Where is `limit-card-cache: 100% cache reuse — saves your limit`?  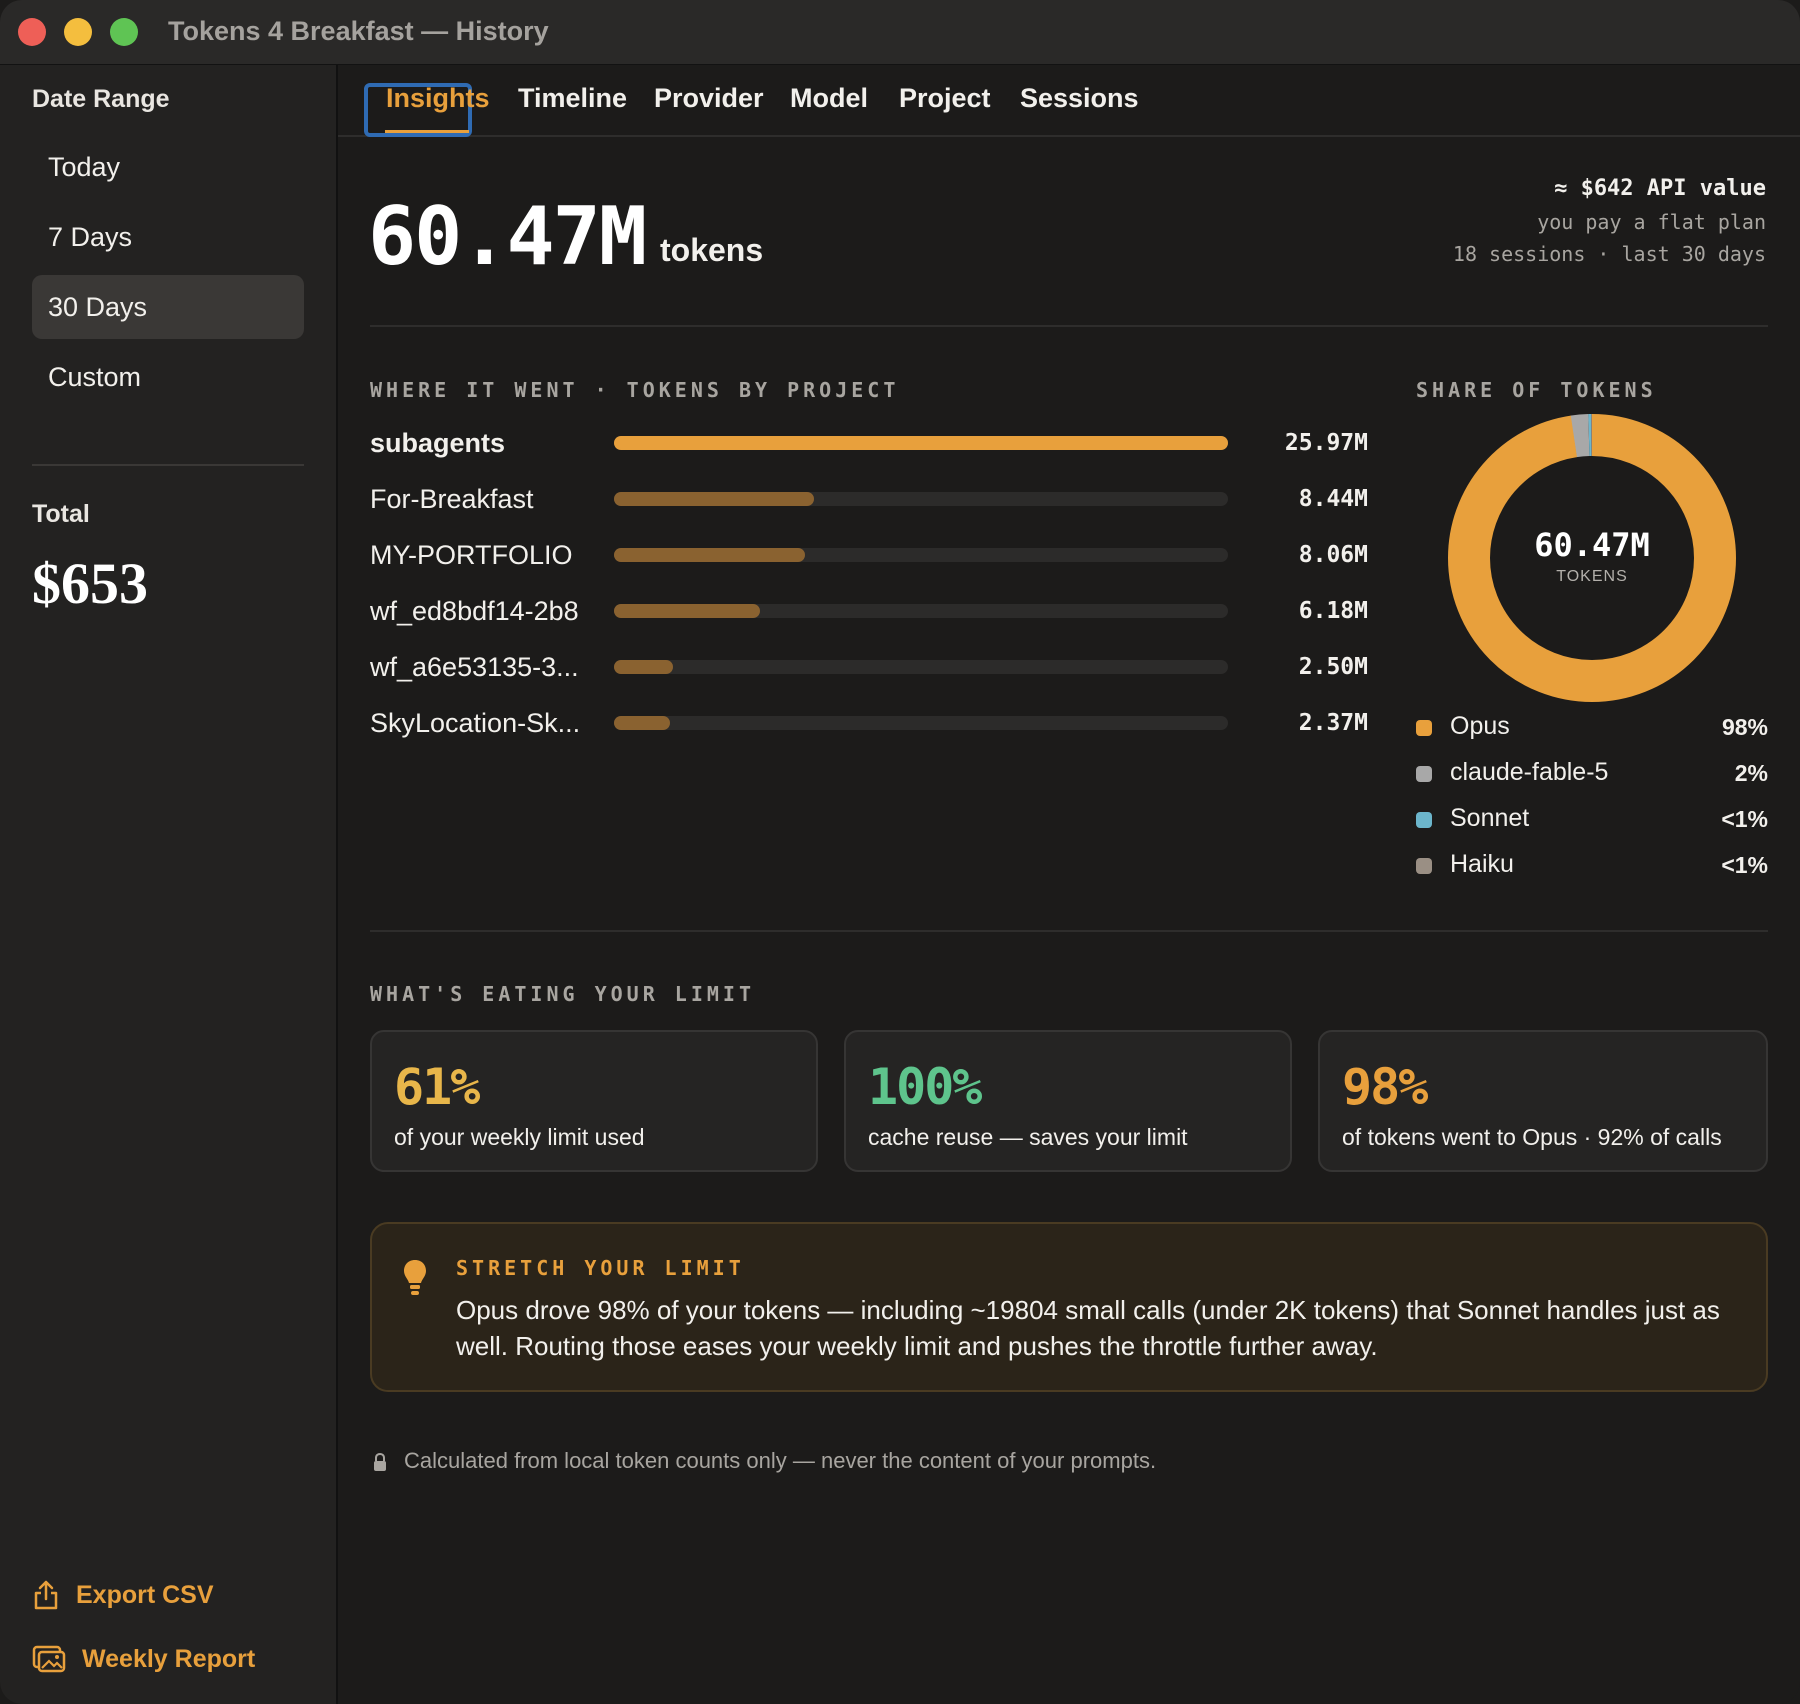
limit-card-cache: 100% cache reuse — saves your limit is located at coordinates (1068, 1101).